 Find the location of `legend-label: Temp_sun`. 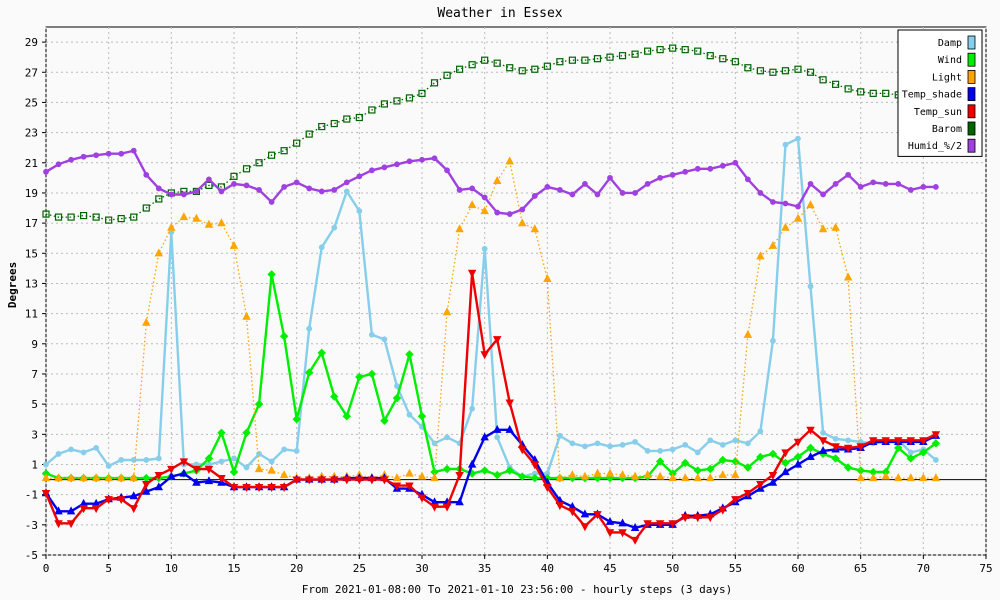

legend-label: Temp_sun is located at coordinates (938, 112).